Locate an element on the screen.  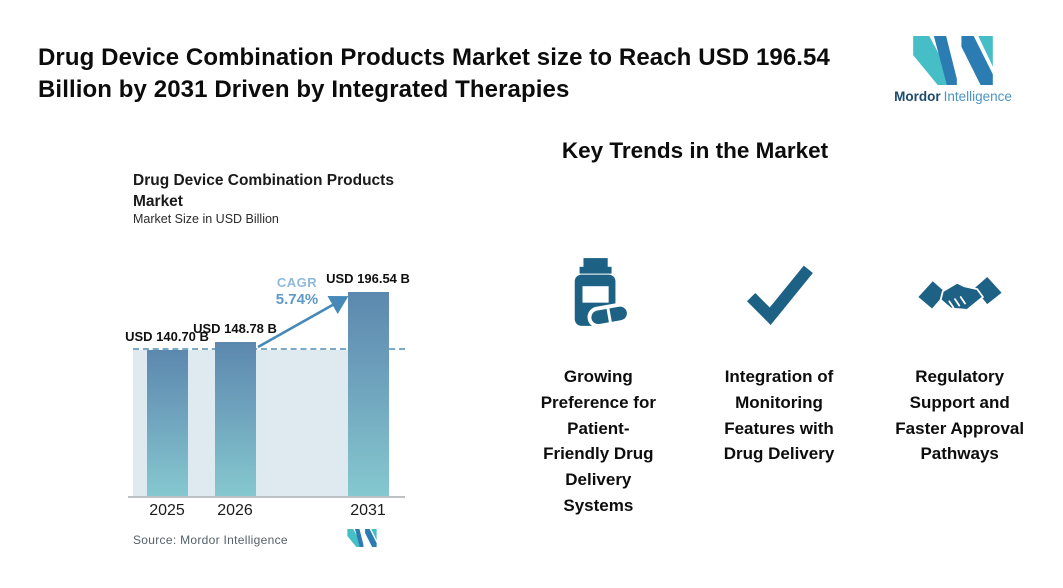
checkmark-icon is located at coordinates (779, 292).